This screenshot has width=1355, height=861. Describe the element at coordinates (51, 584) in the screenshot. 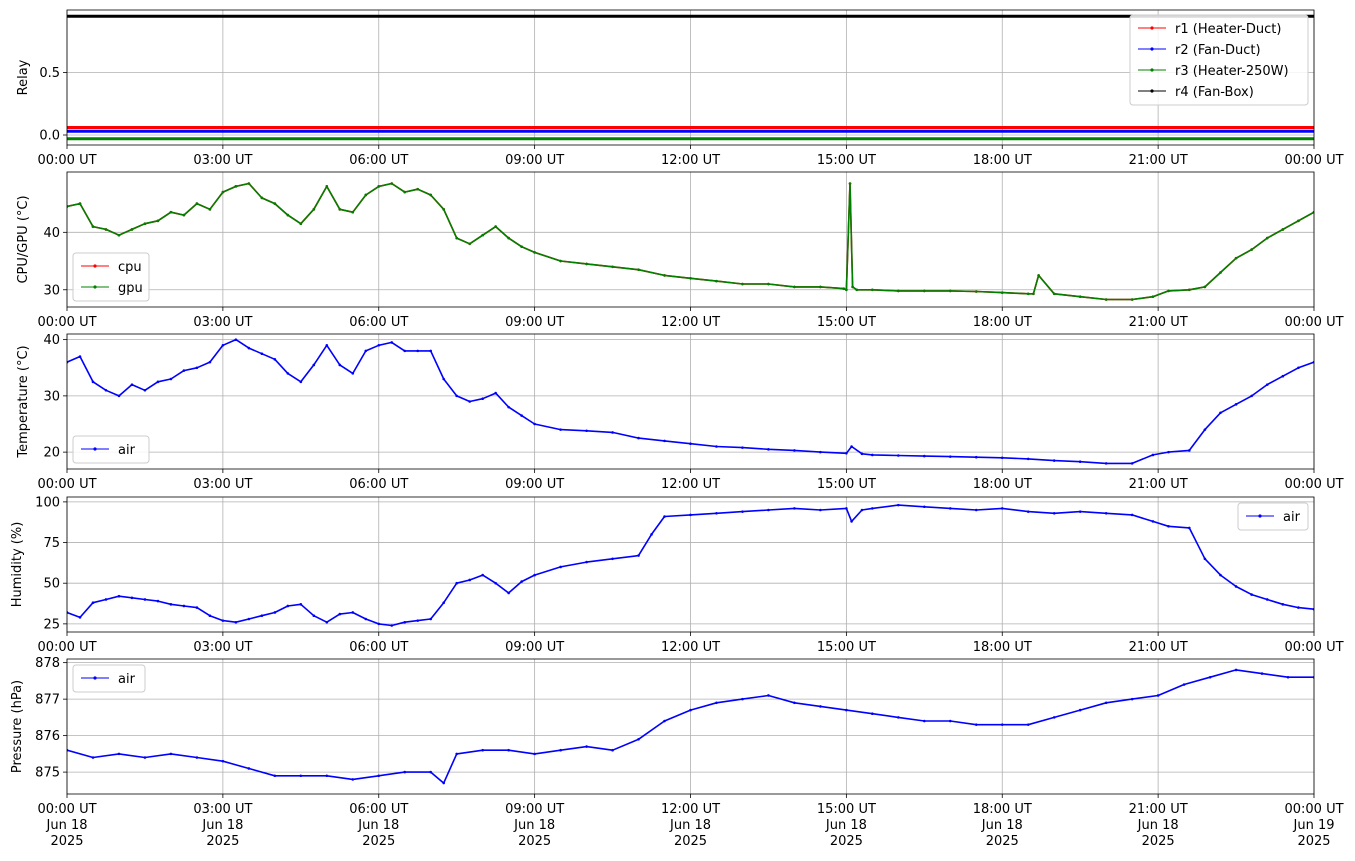

I see `y-tick-label: 50` at that location.